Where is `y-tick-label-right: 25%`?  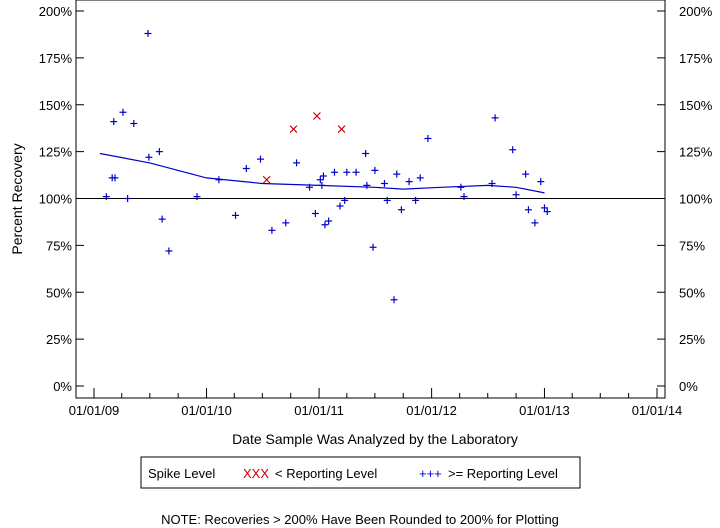
y-tick-label-right: 25% is located at coordinates (692, 339).